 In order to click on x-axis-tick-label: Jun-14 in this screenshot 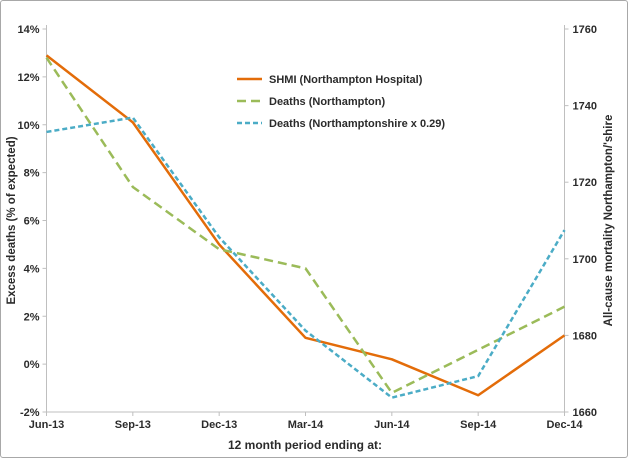, I will do `click(392, 425)`.